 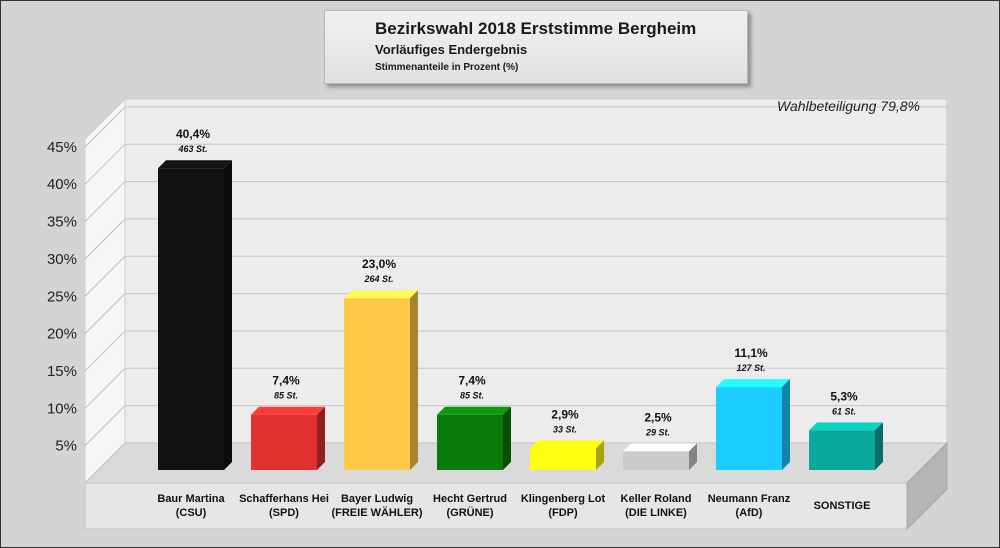 What do you see at coordinates (62, 184) in the screenshot?
I see `y-tick-label: 40%` at bounding box center [62, 184].